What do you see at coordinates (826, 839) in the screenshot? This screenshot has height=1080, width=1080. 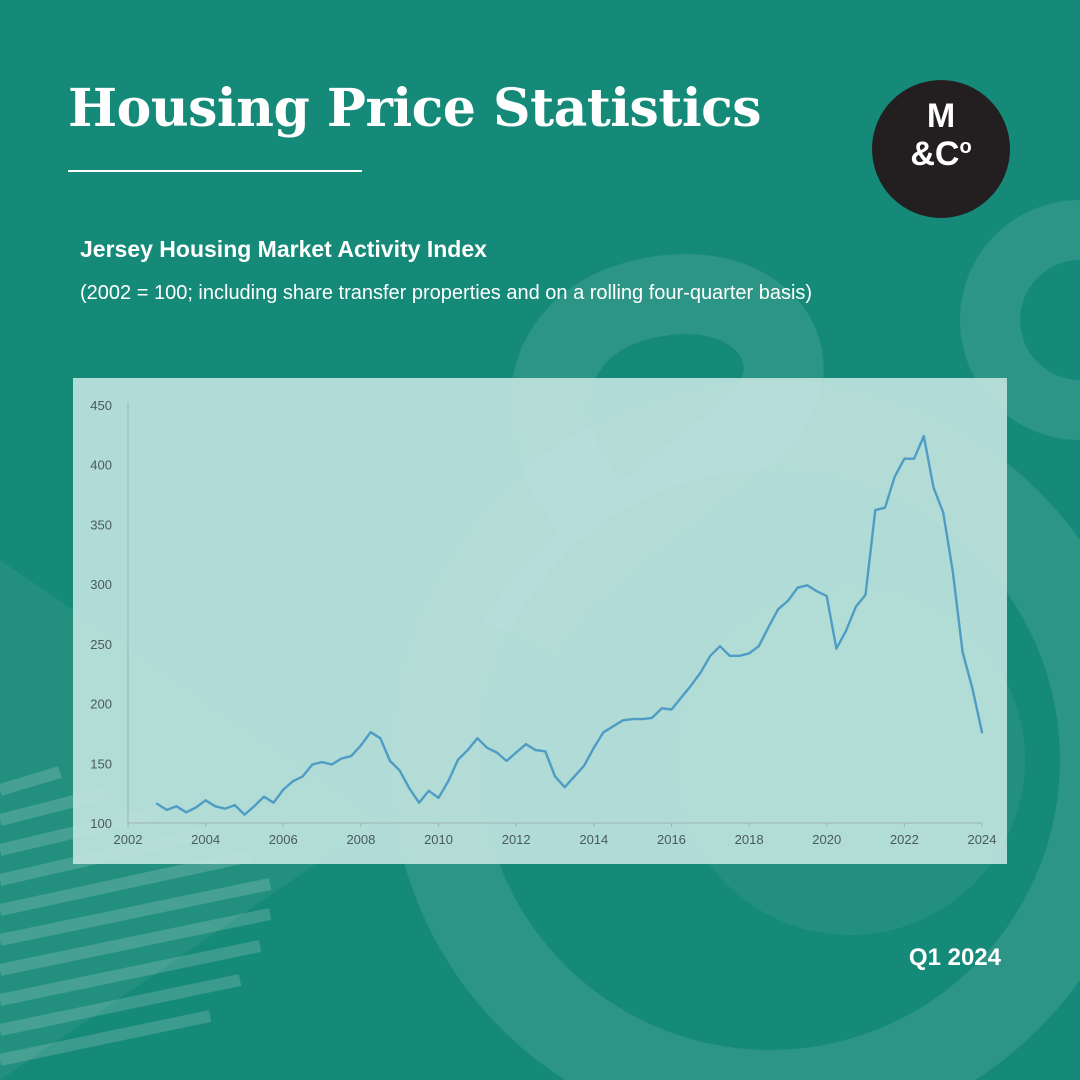 I see `x-tick-label: 2020` at bounding box center [826, 839].